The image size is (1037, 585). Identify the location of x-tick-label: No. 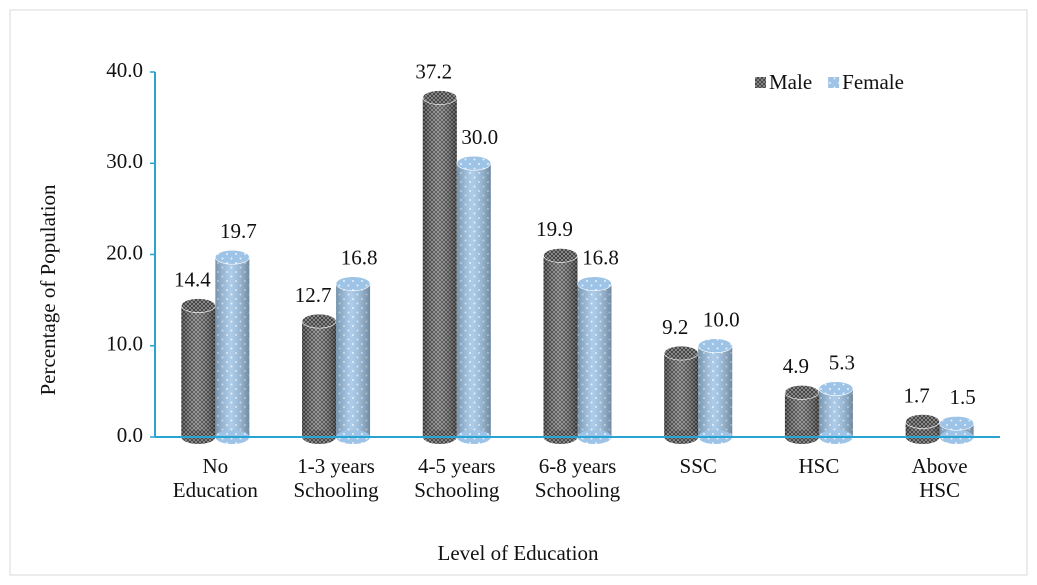
(216, 466).